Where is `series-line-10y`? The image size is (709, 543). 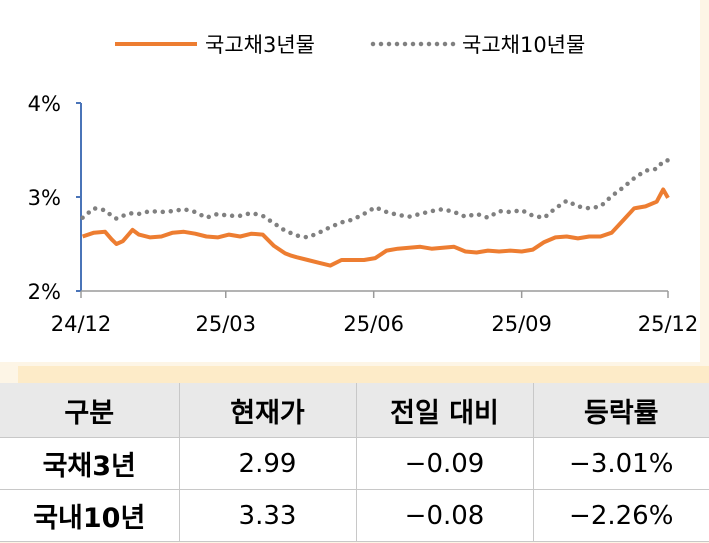 series-line-10y is located at coordinates (375, 199).